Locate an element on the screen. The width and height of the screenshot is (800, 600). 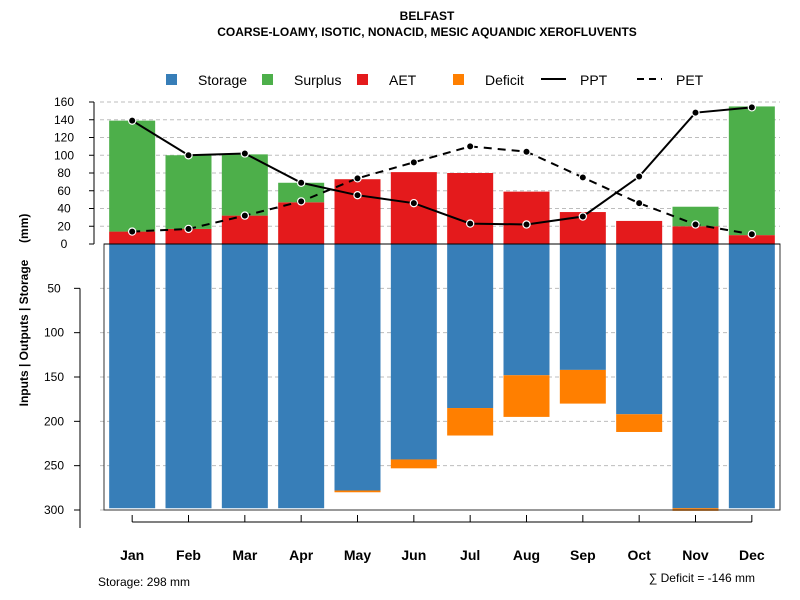
x-tick-label: Jul is located at coordinates (470, 555).